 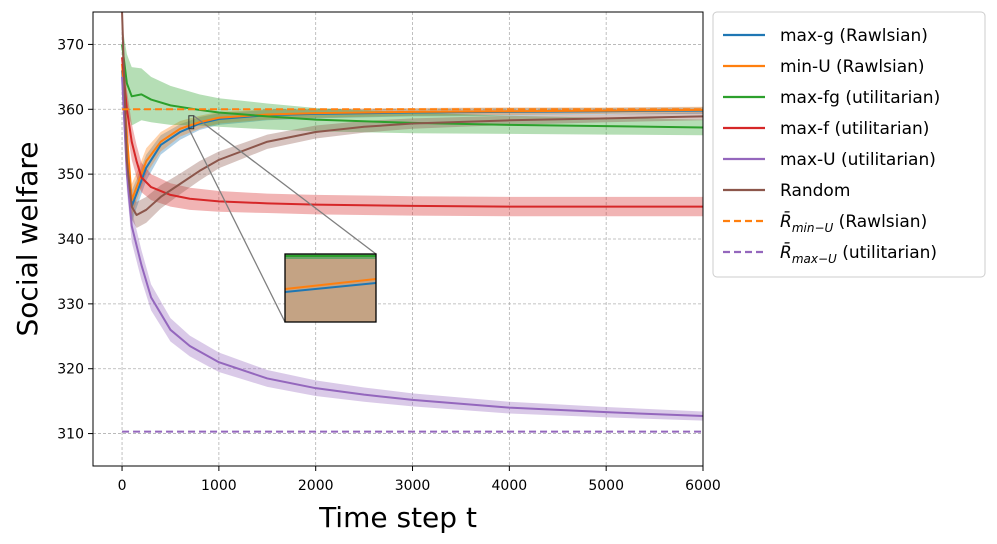 What do you see at coordinates (815, 191) in the screenshot?
I see `legend-entry-label: Random` at bounding box center [815, 191].